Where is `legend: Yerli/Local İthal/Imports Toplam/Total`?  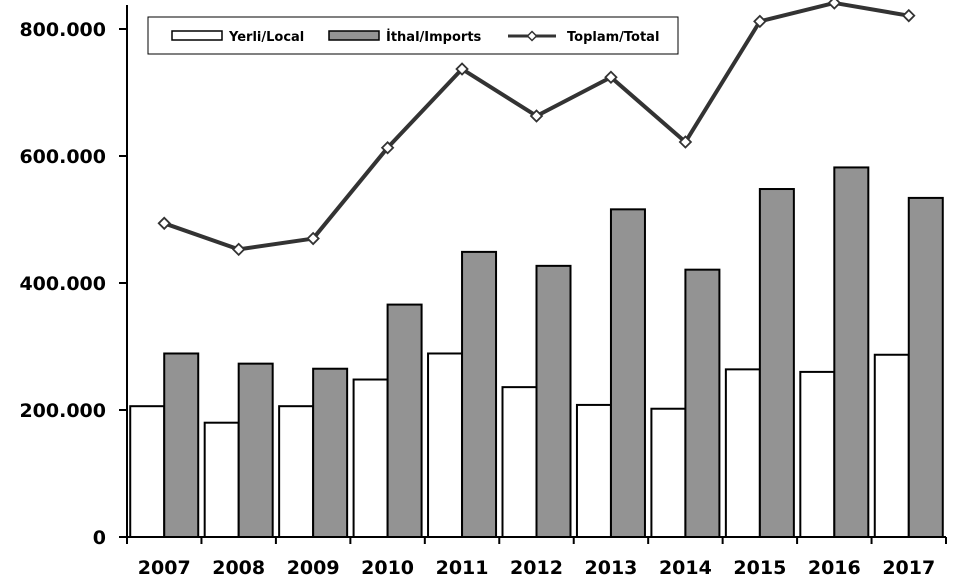 legend: Yerli/Local İthal/Imports Toplam/Total is located at coordinates (413, 35).